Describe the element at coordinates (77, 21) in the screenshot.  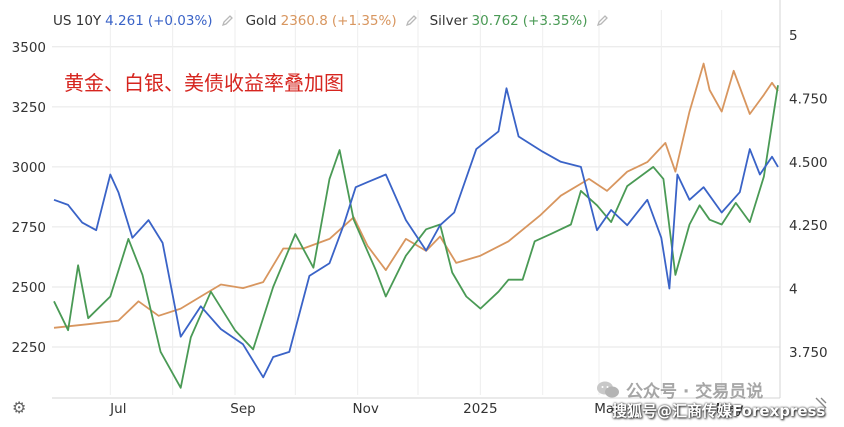
I see `legend-name: US 10Y` at that location.